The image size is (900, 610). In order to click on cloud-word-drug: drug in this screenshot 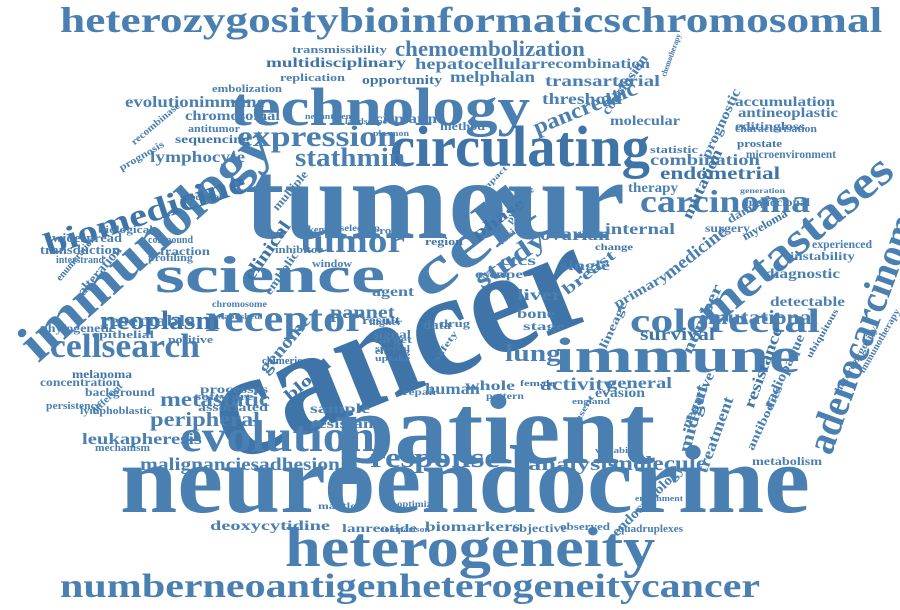, I will do `click(455, 324)`.